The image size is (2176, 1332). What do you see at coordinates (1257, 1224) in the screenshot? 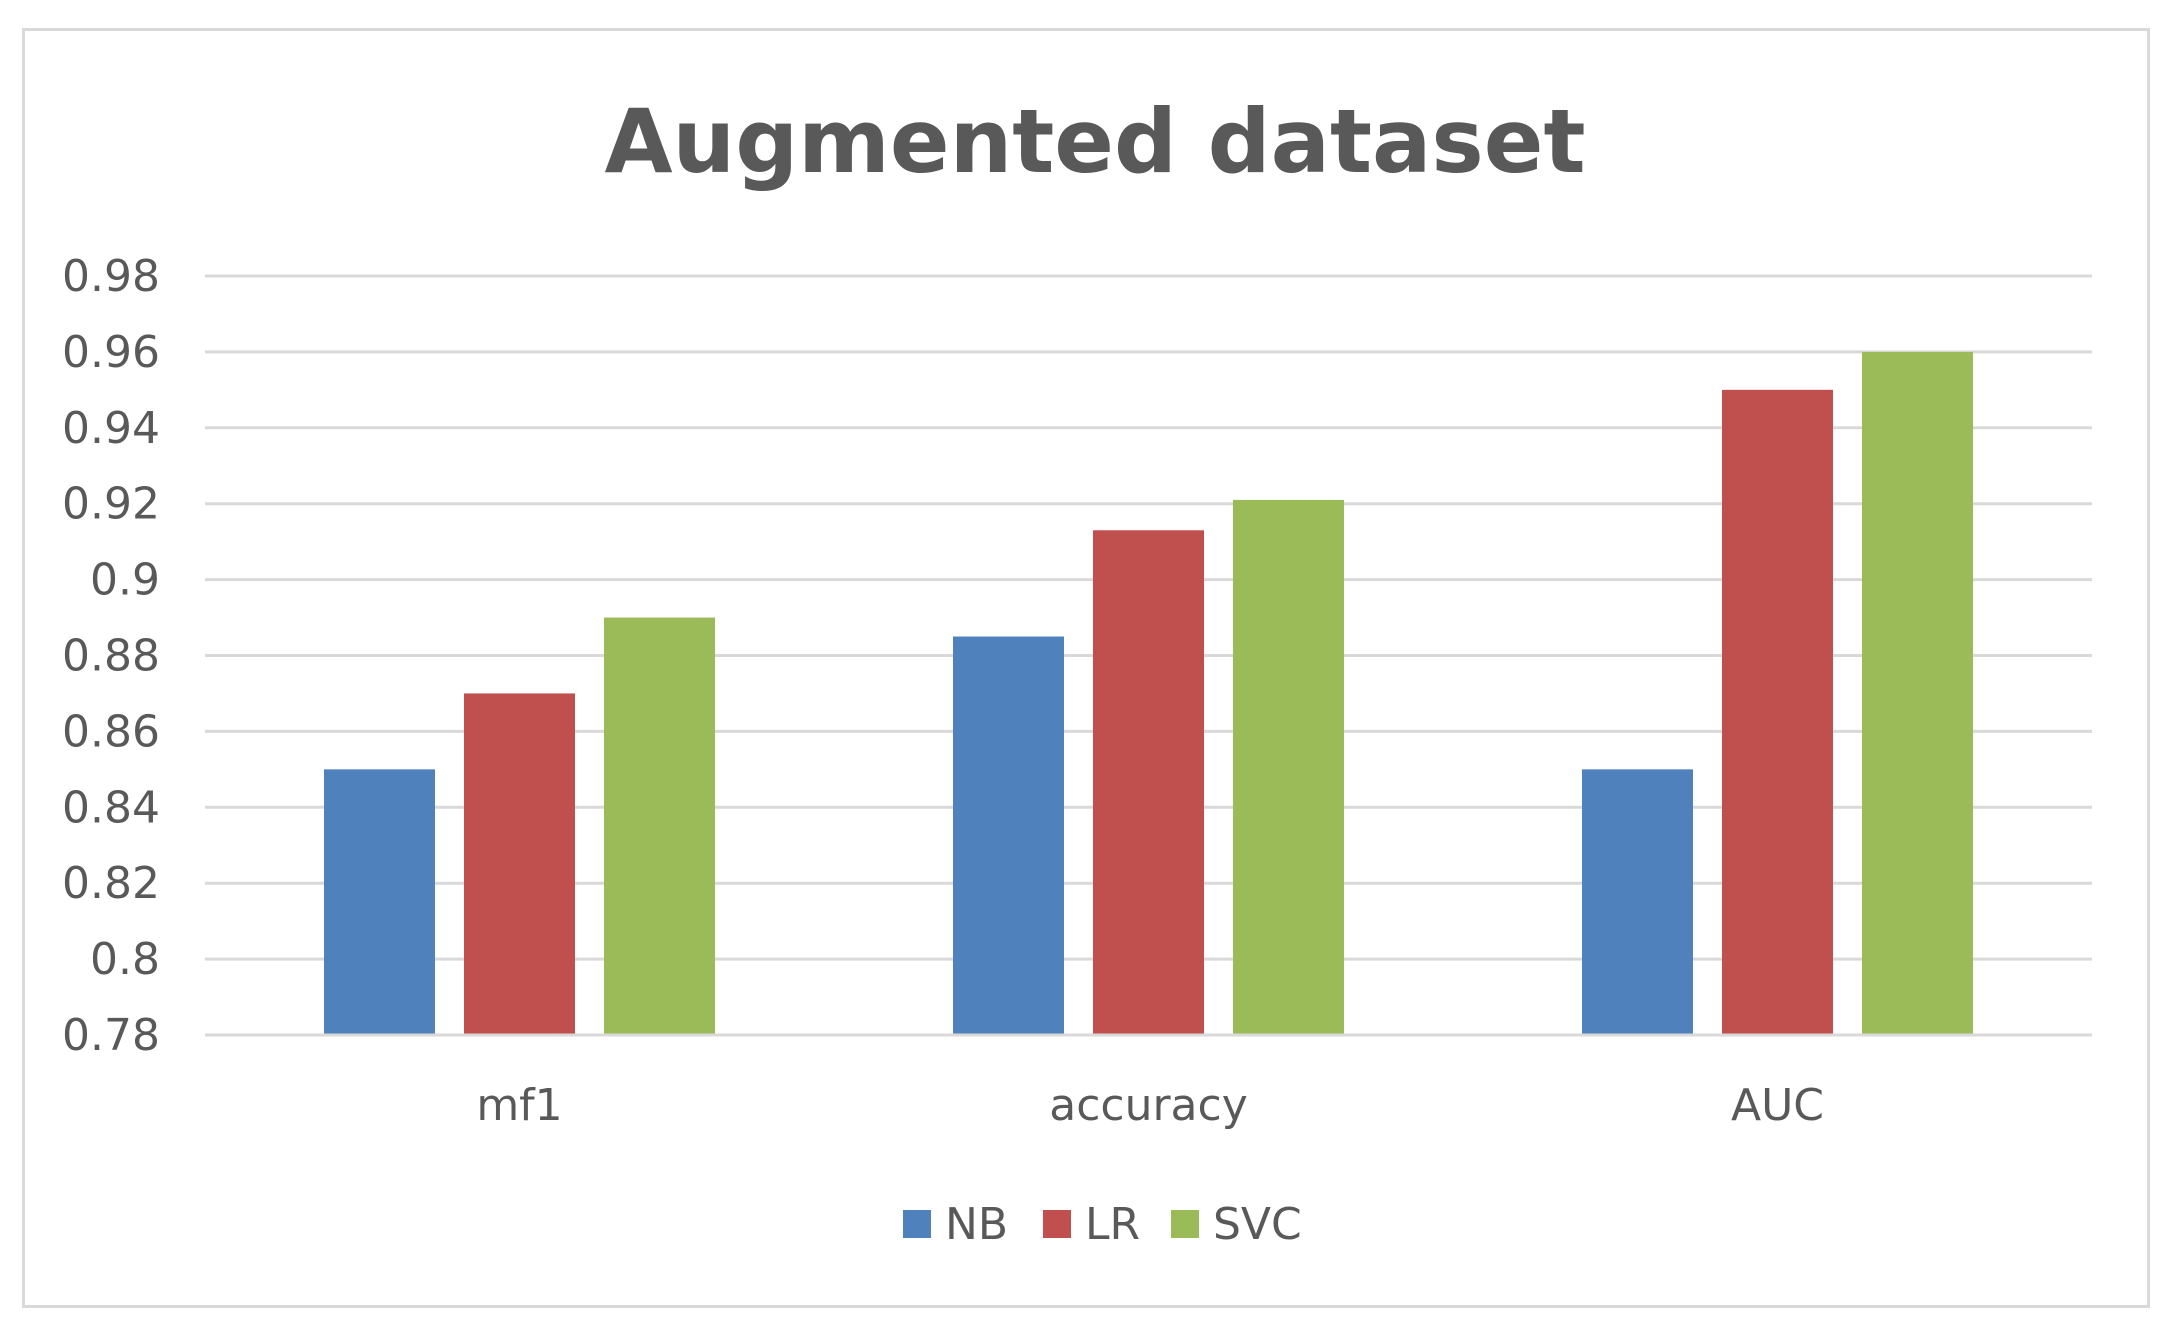
I see `legend-label-svc: SVC` at bounding box center [1257, 1224].